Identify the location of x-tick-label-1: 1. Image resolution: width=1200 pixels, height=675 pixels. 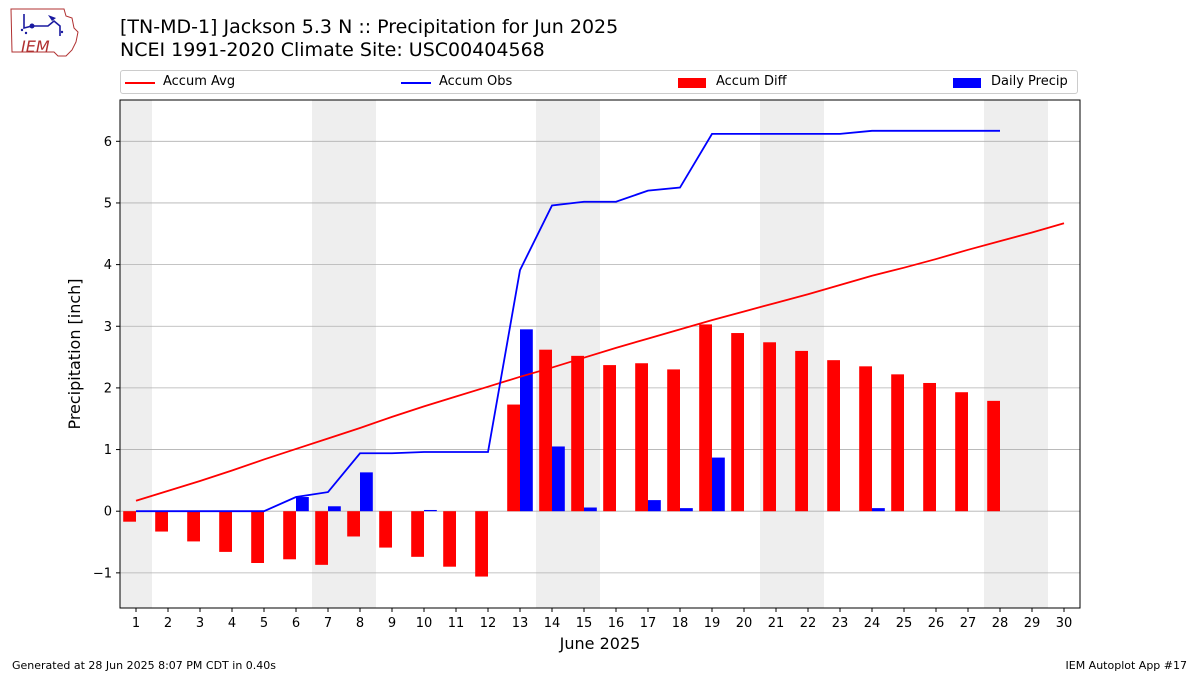
(136, 623).